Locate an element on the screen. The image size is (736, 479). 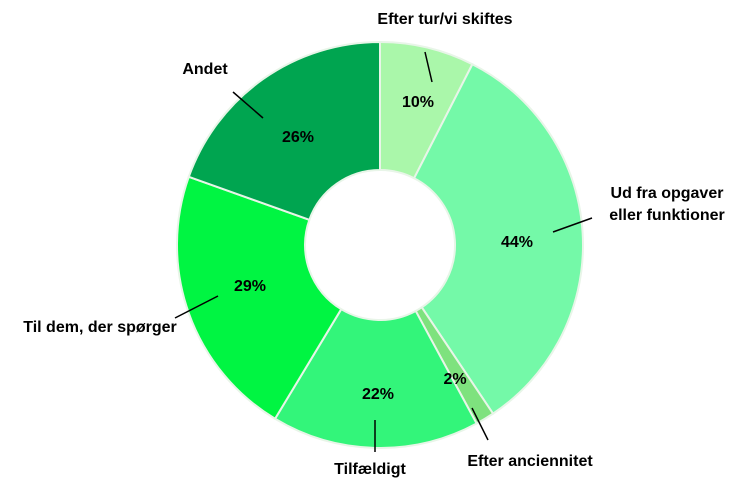
value-label: 29% is located at coordinates (250, 286).